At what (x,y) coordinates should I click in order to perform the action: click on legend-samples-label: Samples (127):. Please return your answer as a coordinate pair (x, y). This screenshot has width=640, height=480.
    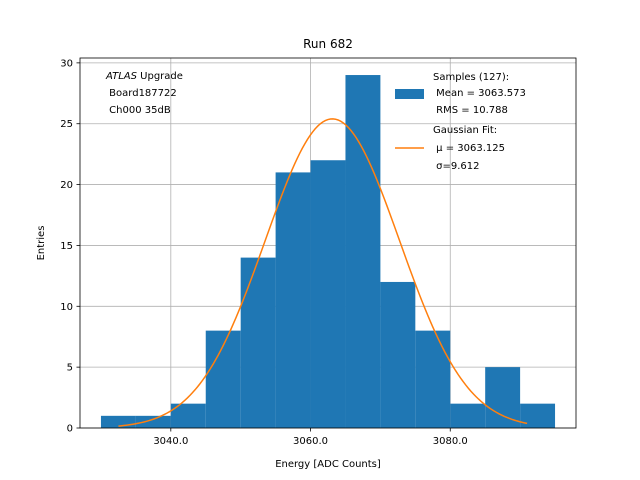
    Looking at the image, I should click on (471, 77).